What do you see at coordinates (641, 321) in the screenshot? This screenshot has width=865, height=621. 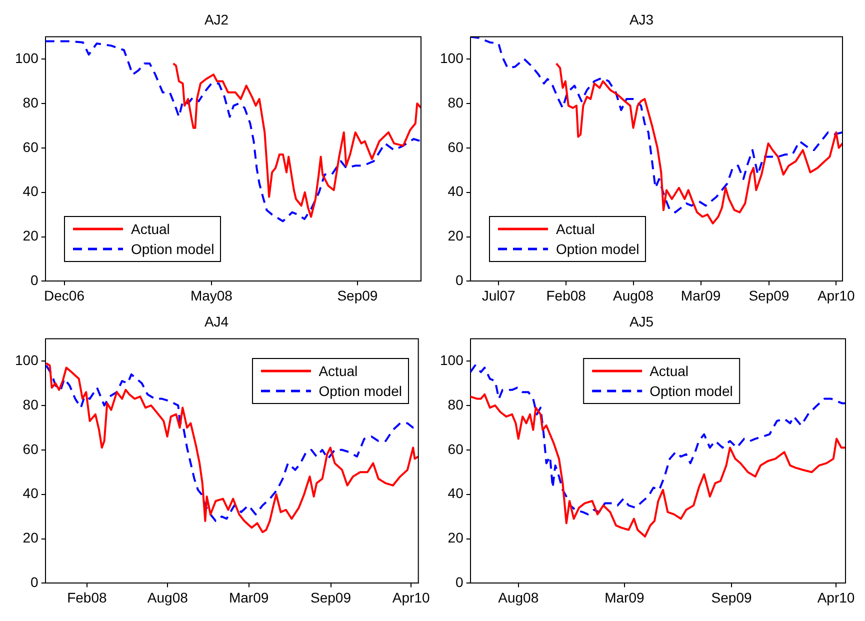 I see `chart-title: AJ5` at bounding box center [641, 321].